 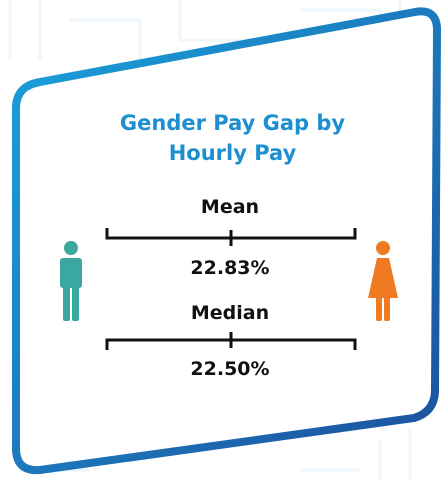 I want to click on metric-value: 22.83%, so click(x=230, y=268).